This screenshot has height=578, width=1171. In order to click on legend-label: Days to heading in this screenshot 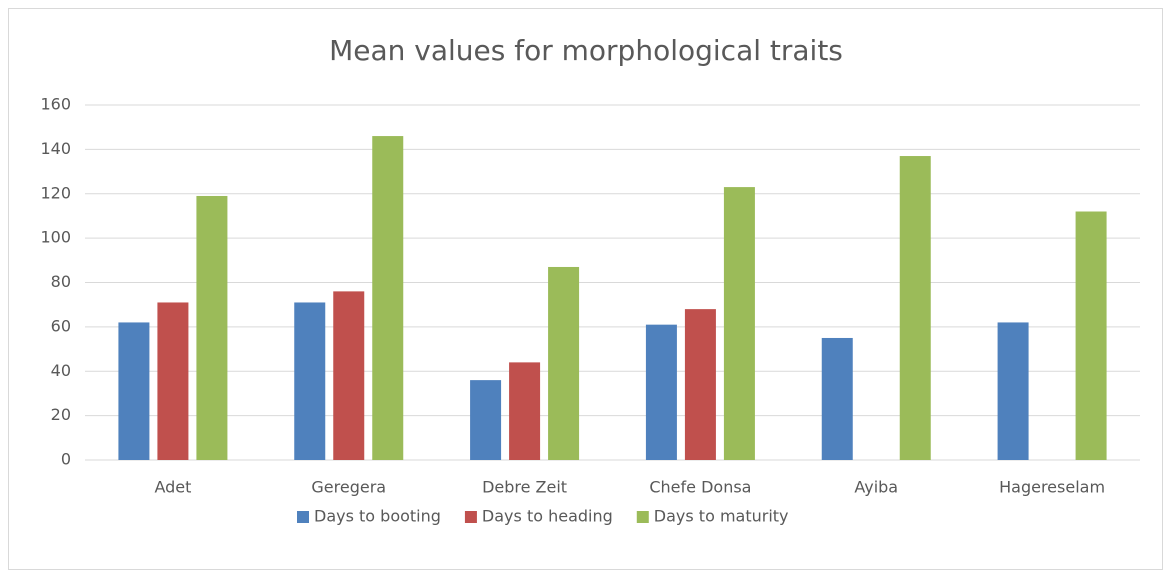, I will do `click(547, 516)`.